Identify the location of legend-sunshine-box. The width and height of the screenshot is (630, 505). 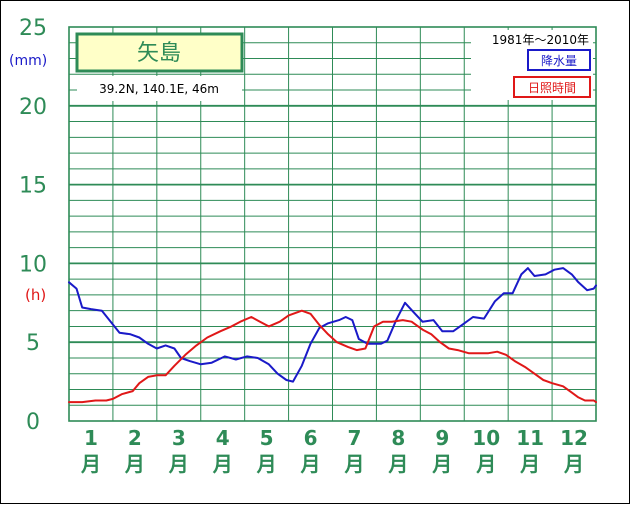
(552, 87).